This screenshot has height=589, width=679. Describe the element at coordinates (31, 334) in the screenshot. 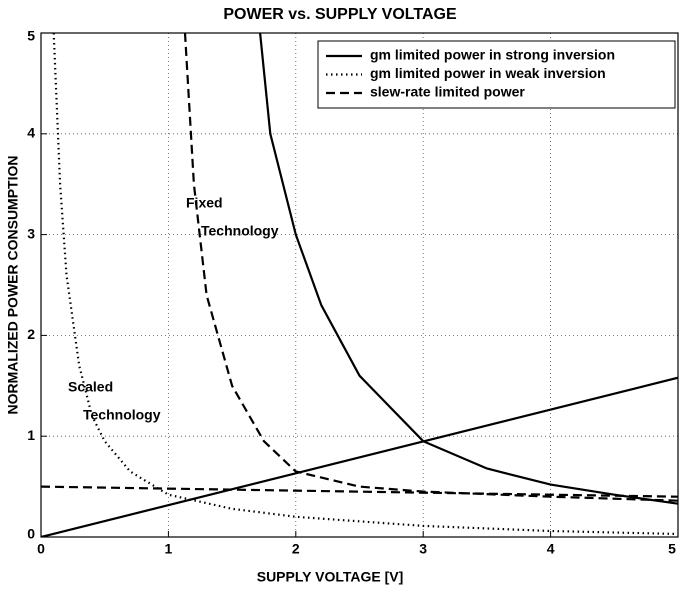

I see `y-tick-label: 2` at that location.